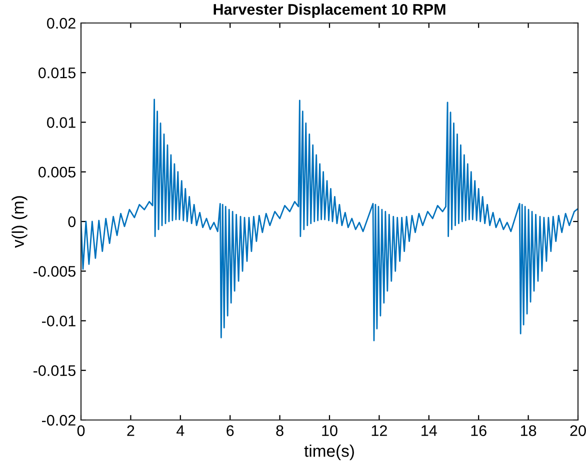  I want to click on x-tick-label: 20, so click(578, 430).